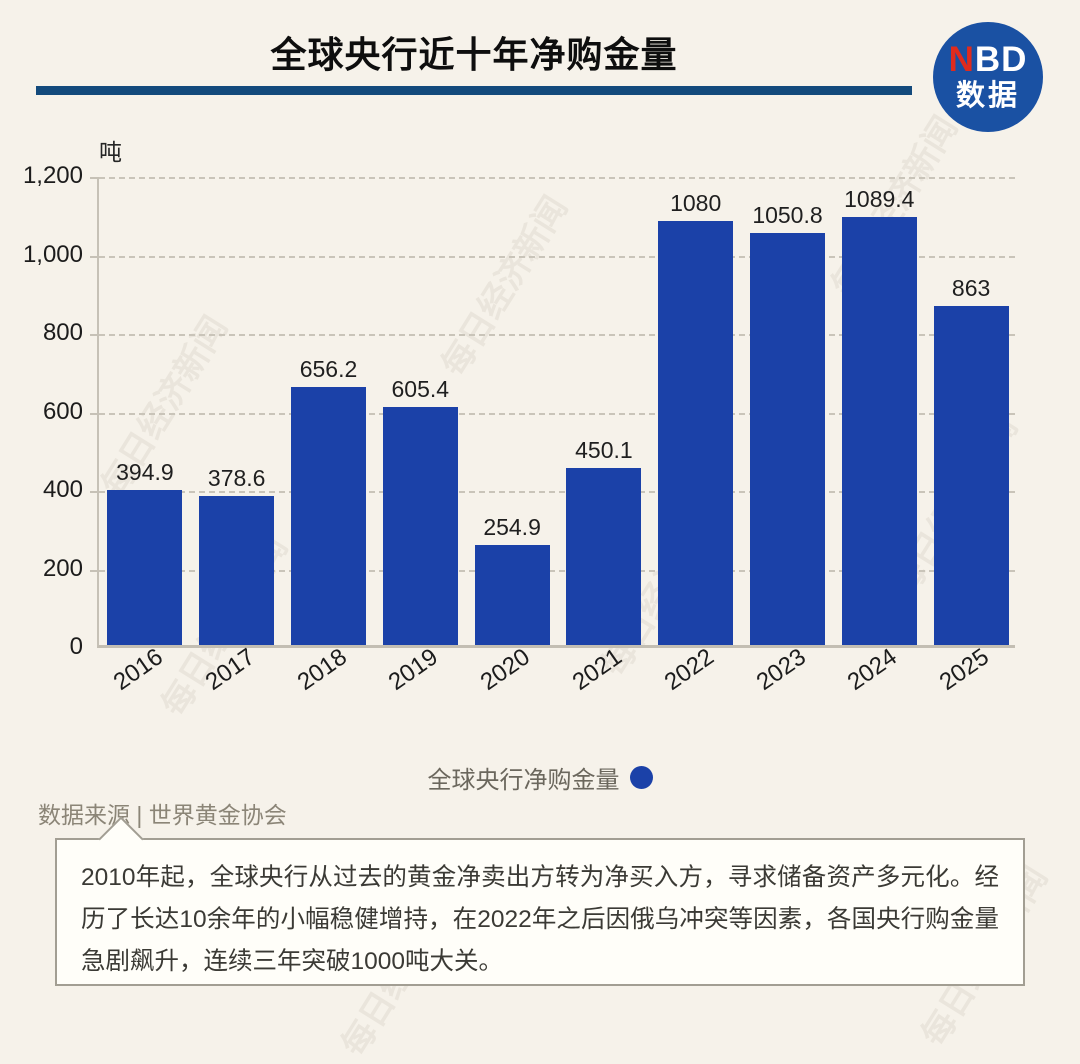 Image resolution: width=1080 pixels, height=1064 pixels. What do you see at coordinates (781, 669) in the screenshot?
I see `x-axis-tick-label-2023: 2023` at bounding box center [781, 669].